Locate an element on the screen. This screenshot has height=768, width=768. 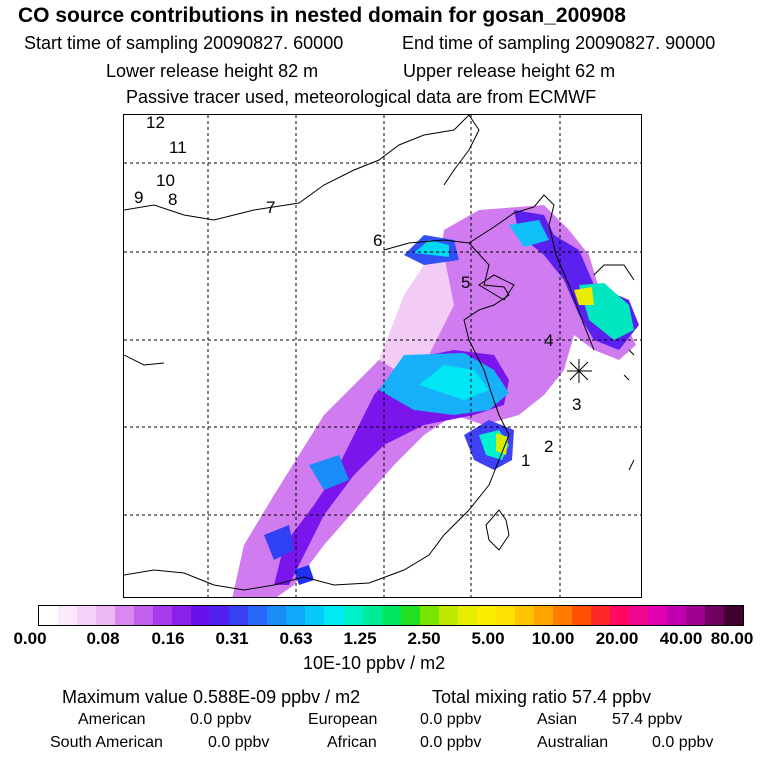
african-value: 0.0 ppbv is located at coordinates (451, 742).